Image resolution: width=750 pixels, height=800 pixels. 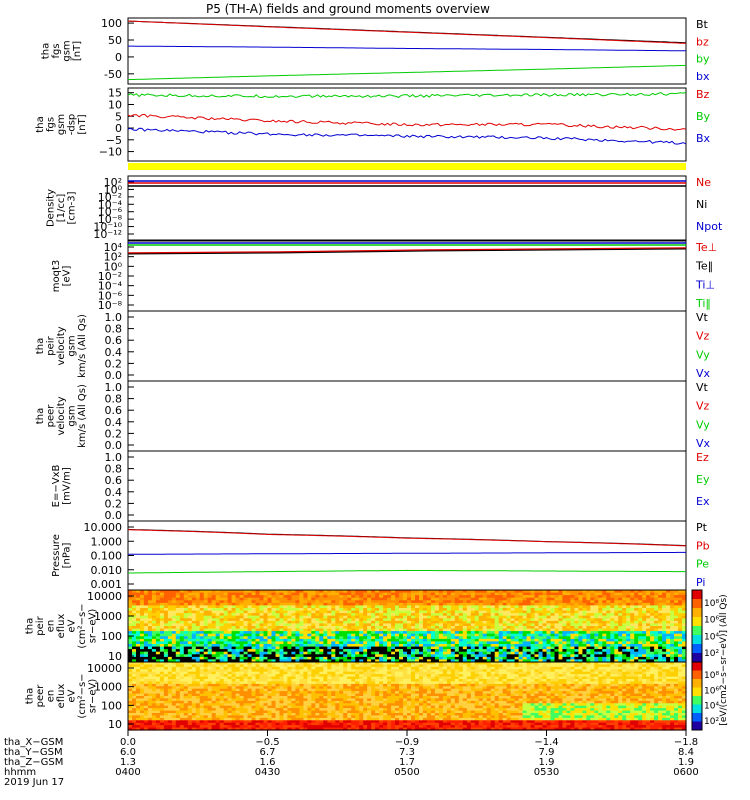 What do you see at coordinates (110, 152) in the screenshot?
I see `y-tick-label: −10` at bounding box center [110, 152].